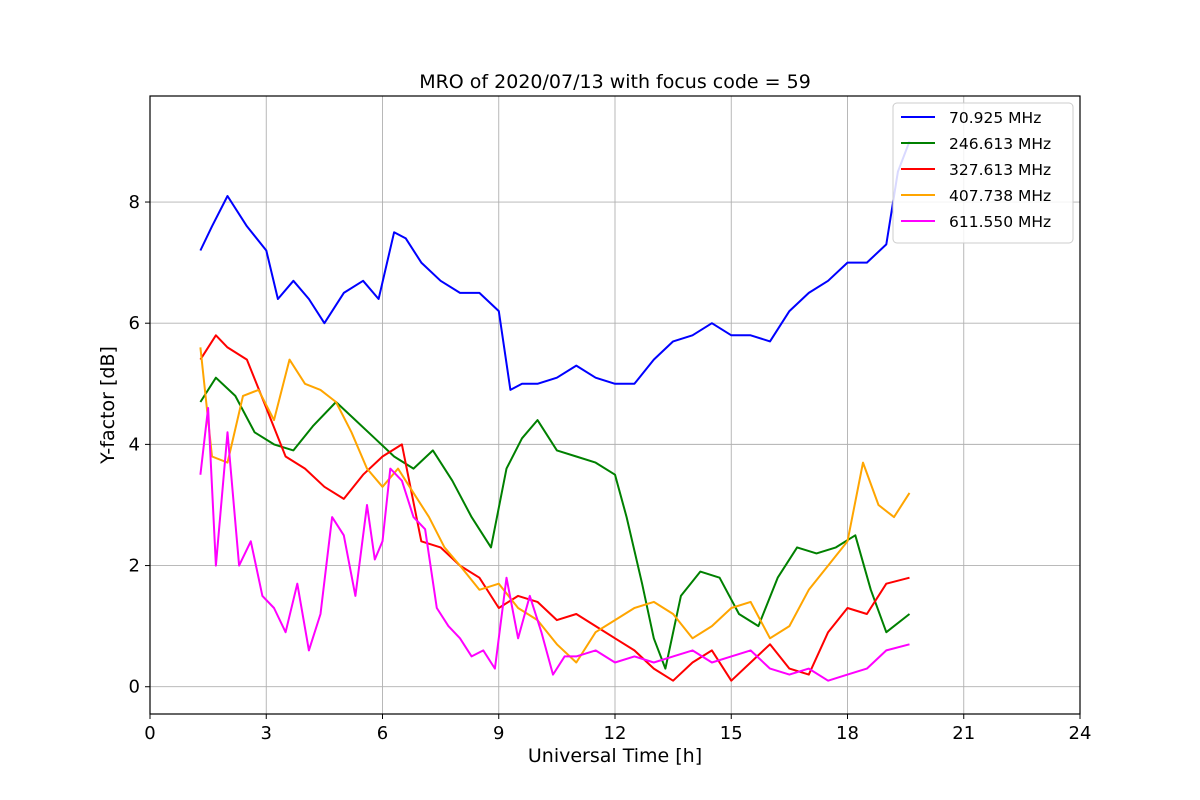  Describe the element at coordinates (1000, 222) in the screenshot. I see `legend-label: 611.550 MHz` at that location.